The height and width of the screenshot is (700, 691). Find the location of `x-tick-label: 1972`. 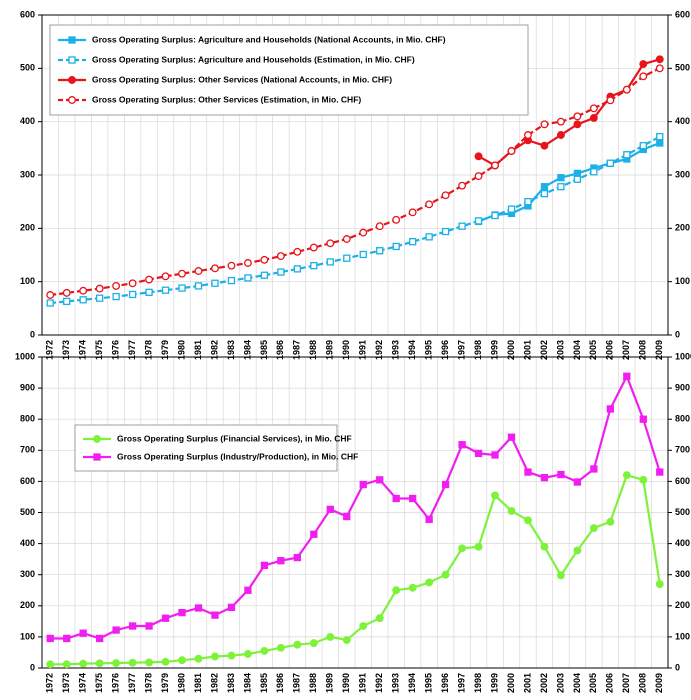

x-tick-label: 1972 is located at coordinates (50, 350).